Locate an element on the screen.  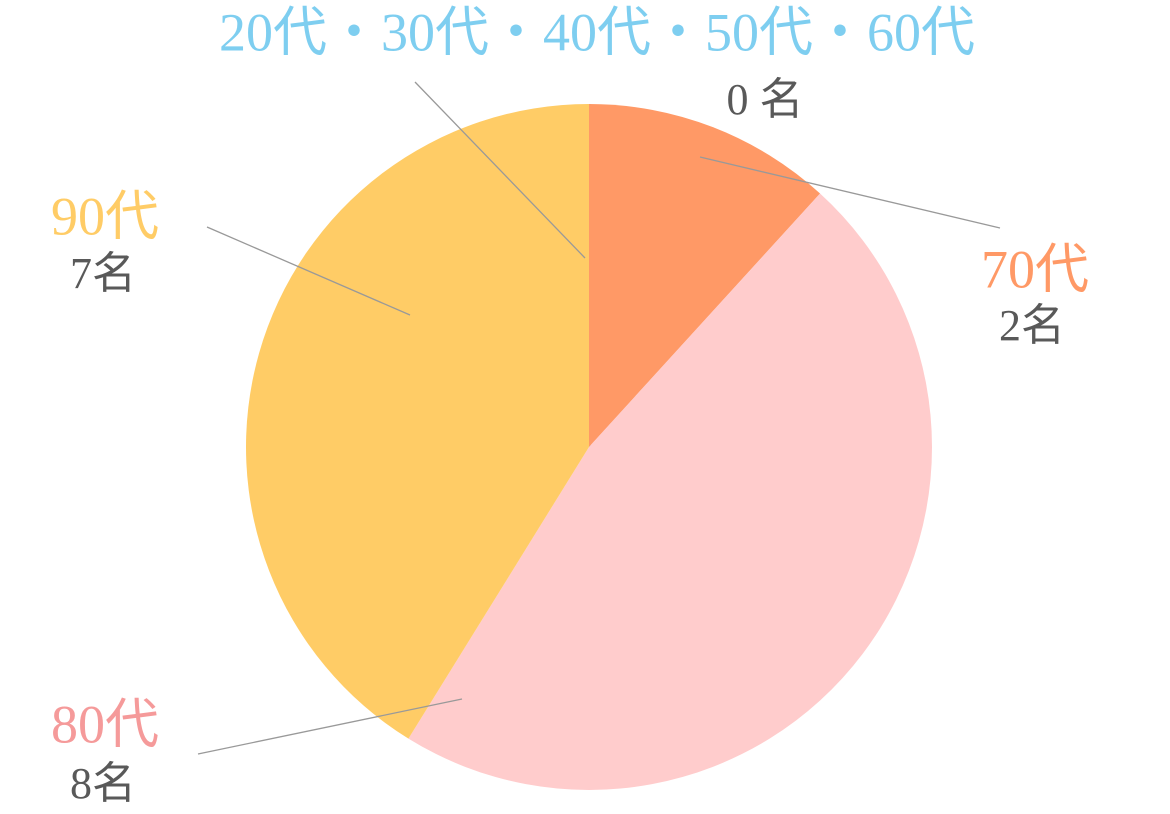
category-label: 80代 is located at coordinates (105, 724).